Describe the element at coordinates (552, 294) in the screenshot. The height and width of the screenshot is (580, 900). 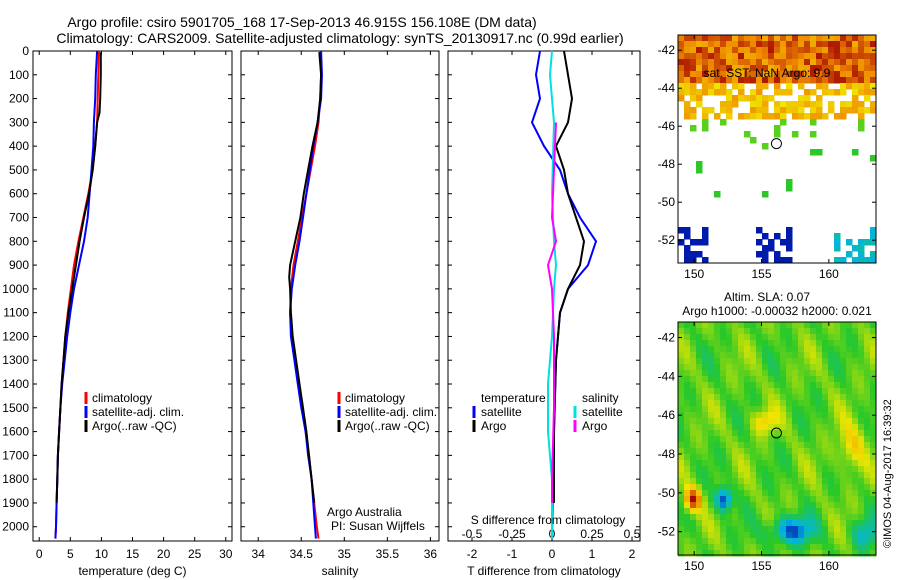
I see `series-line-s-satellite` at that location.